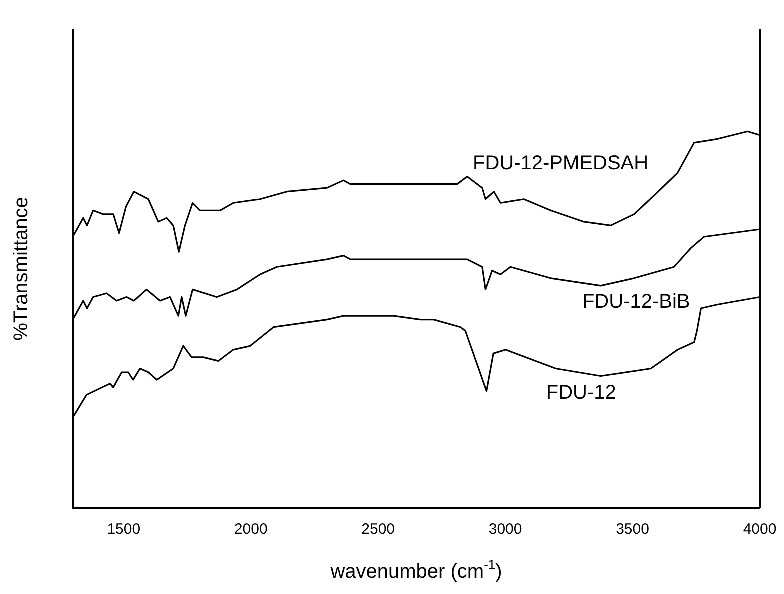  I want to click on y-axis-title: %Transmittance, so click(21, 269).